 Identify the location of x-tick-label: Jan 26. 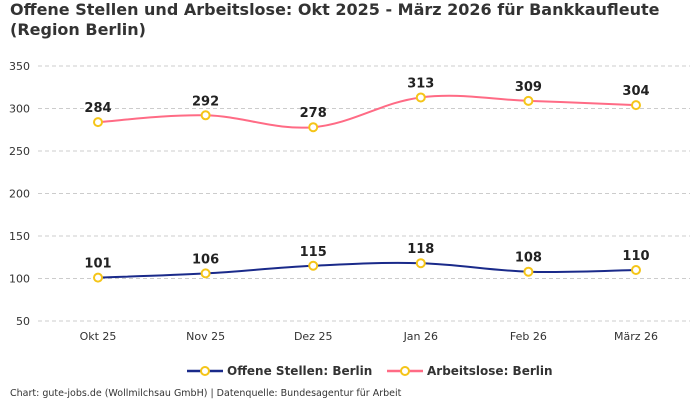
(420, 336).